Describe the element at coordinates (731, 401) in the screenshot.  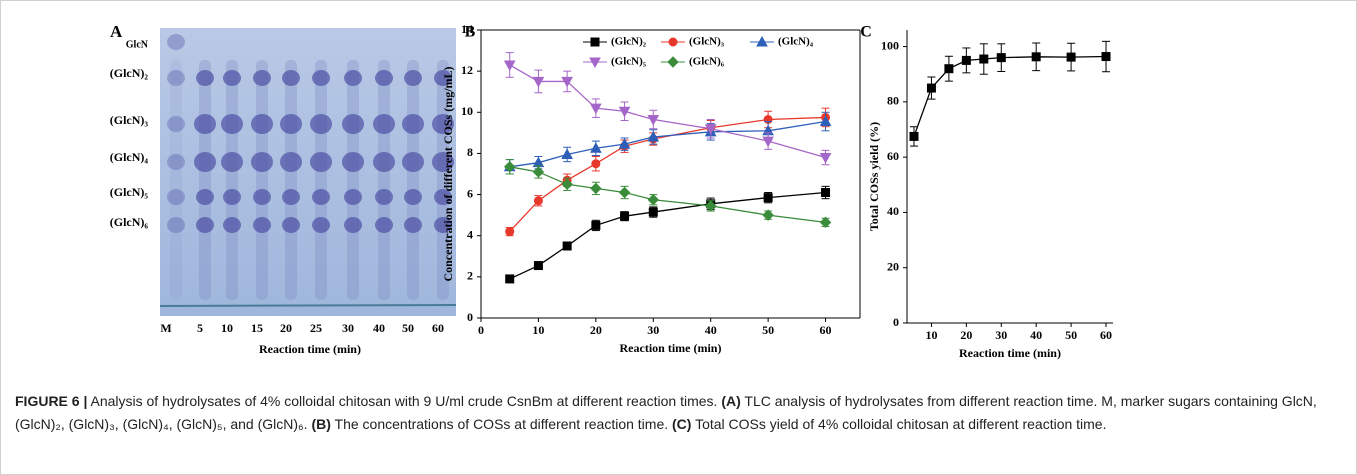
I see `caption-ref: (A)` at that location.